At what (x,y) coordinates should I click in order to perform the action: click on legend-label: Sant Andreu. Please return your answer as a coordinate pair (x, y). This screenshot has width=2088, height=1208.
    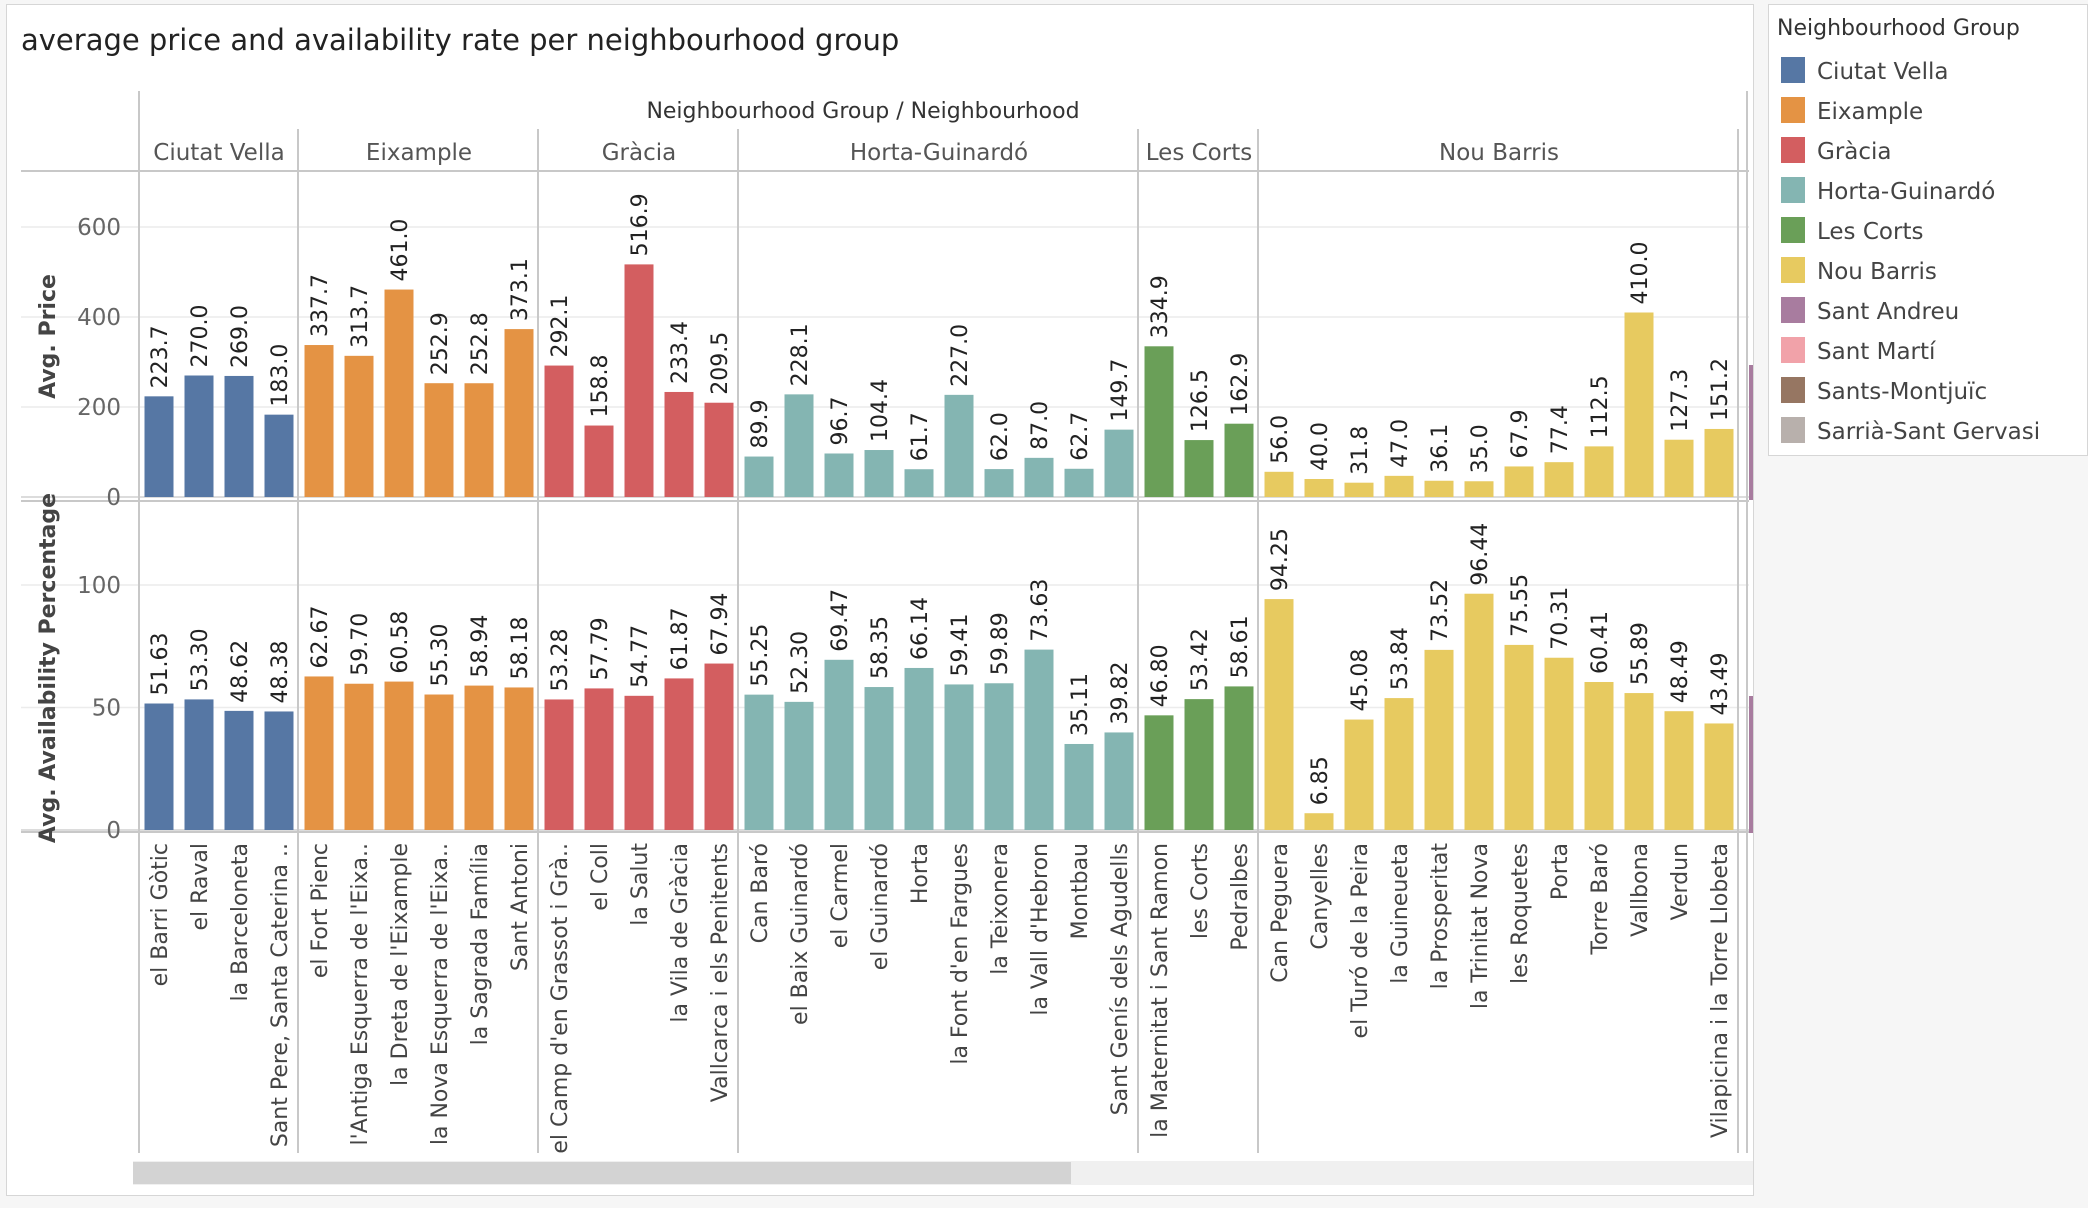
    Looking at the image, I should click on (1888, 312).